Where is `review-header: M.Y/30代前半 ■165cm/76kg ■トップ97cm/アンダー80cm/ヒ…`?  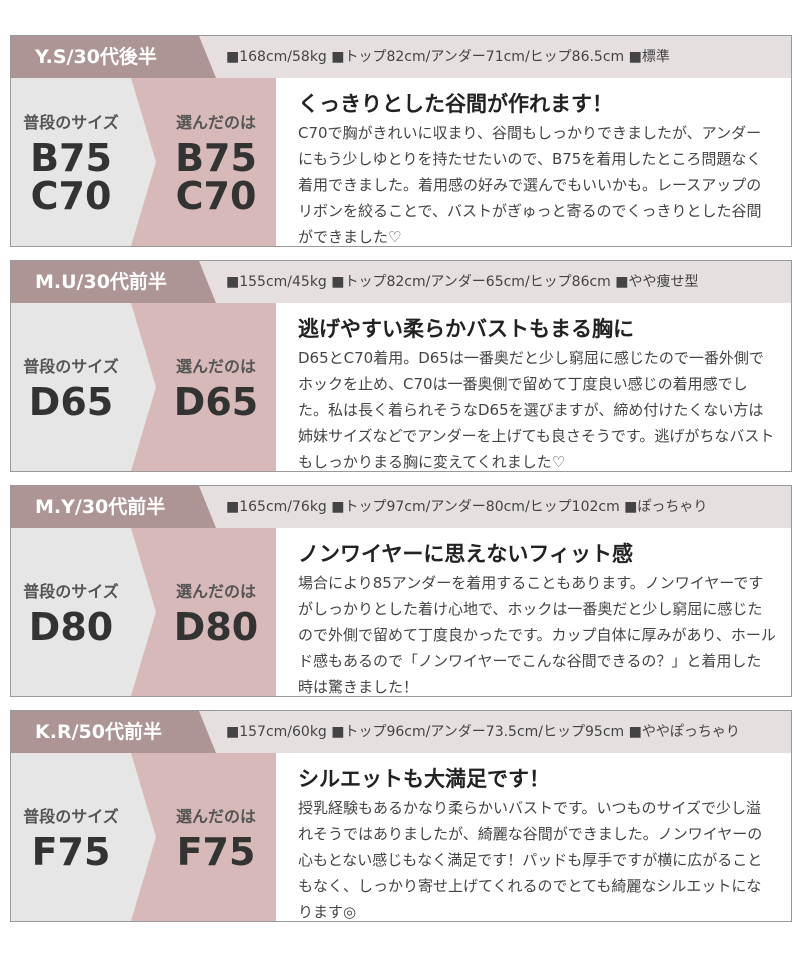 review-header: M.Y/30代前半 ■165cm/76kg ■トップ97cm/アンダー80cm/ヒ… is located at coordinates (401, 507).